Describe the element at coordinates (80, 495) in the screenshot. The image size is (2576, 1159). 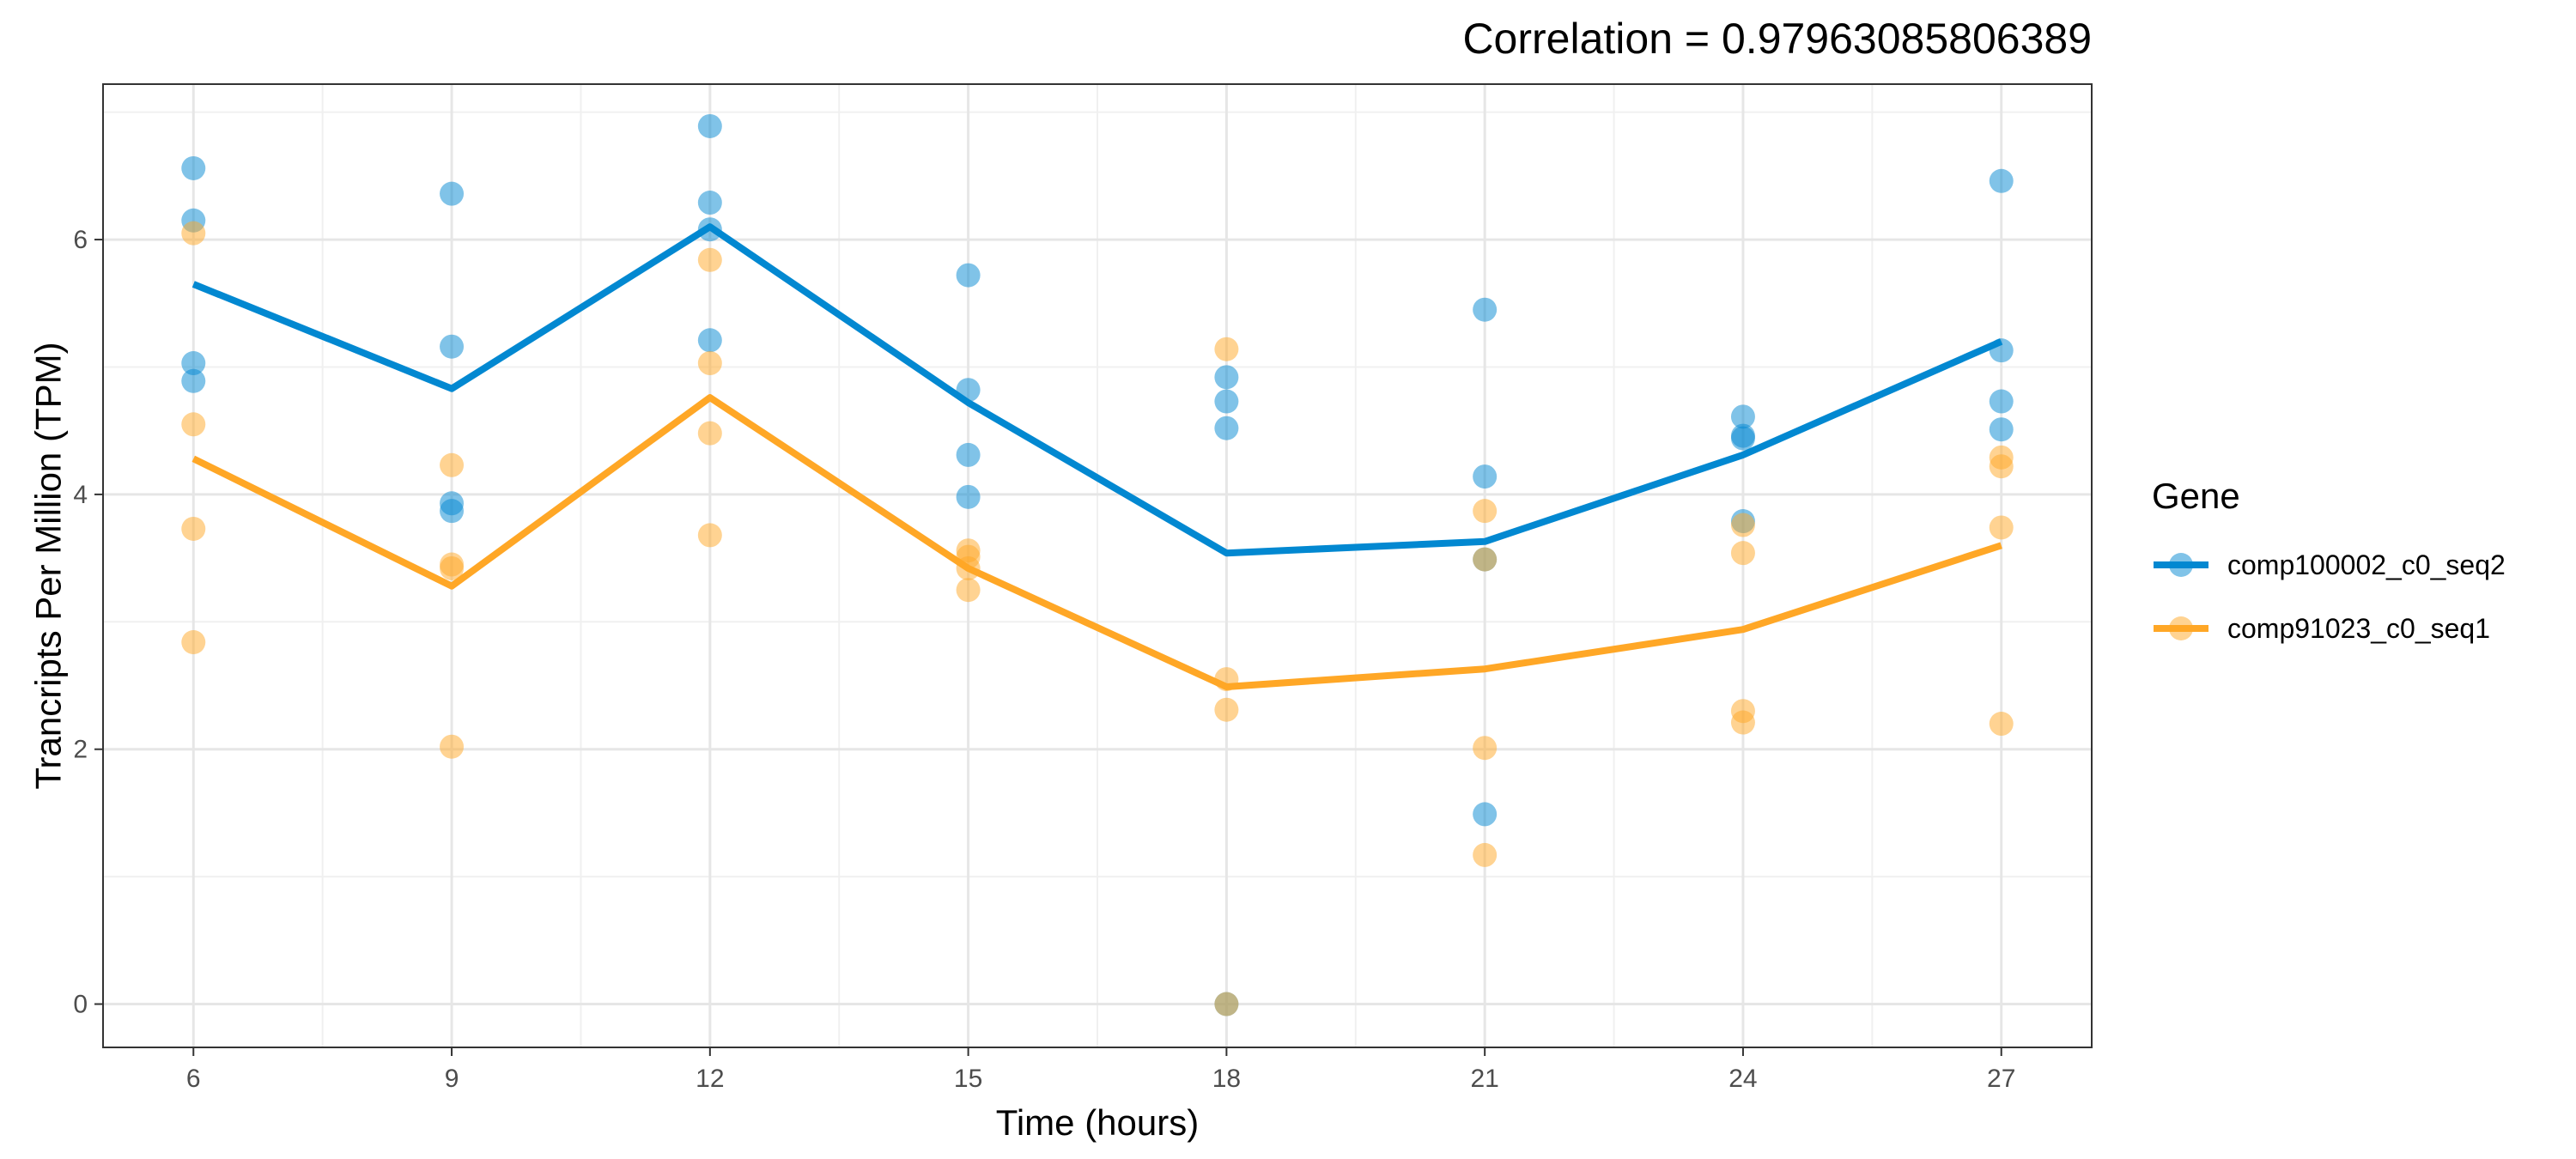
I see `y-tick-label: 4` at that location.